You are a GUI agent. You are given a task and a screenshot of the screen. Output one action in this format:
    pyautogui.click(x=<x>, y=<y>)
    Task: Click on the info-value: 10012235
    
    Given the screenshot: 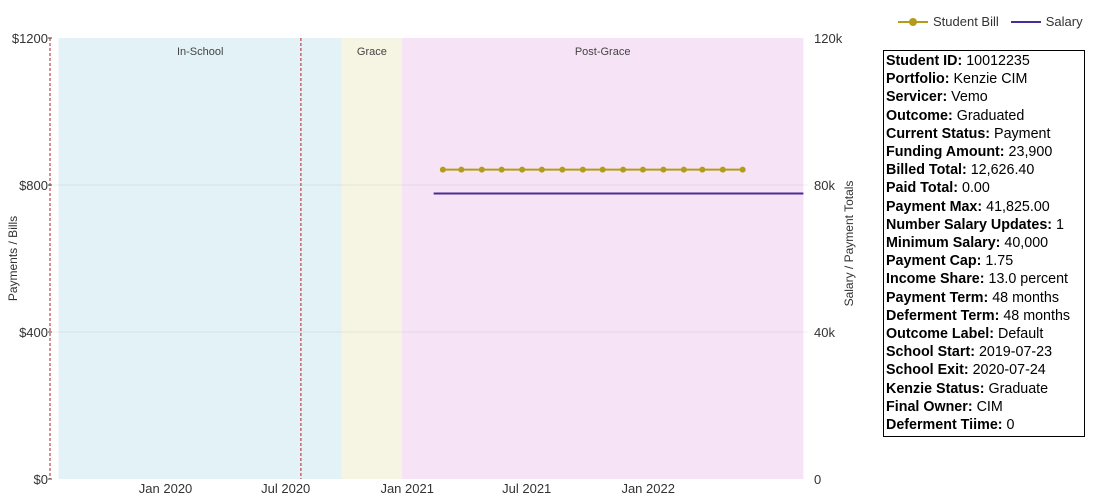 What is the action you would take?
    pyautogui.click(x=996, y=61)
    